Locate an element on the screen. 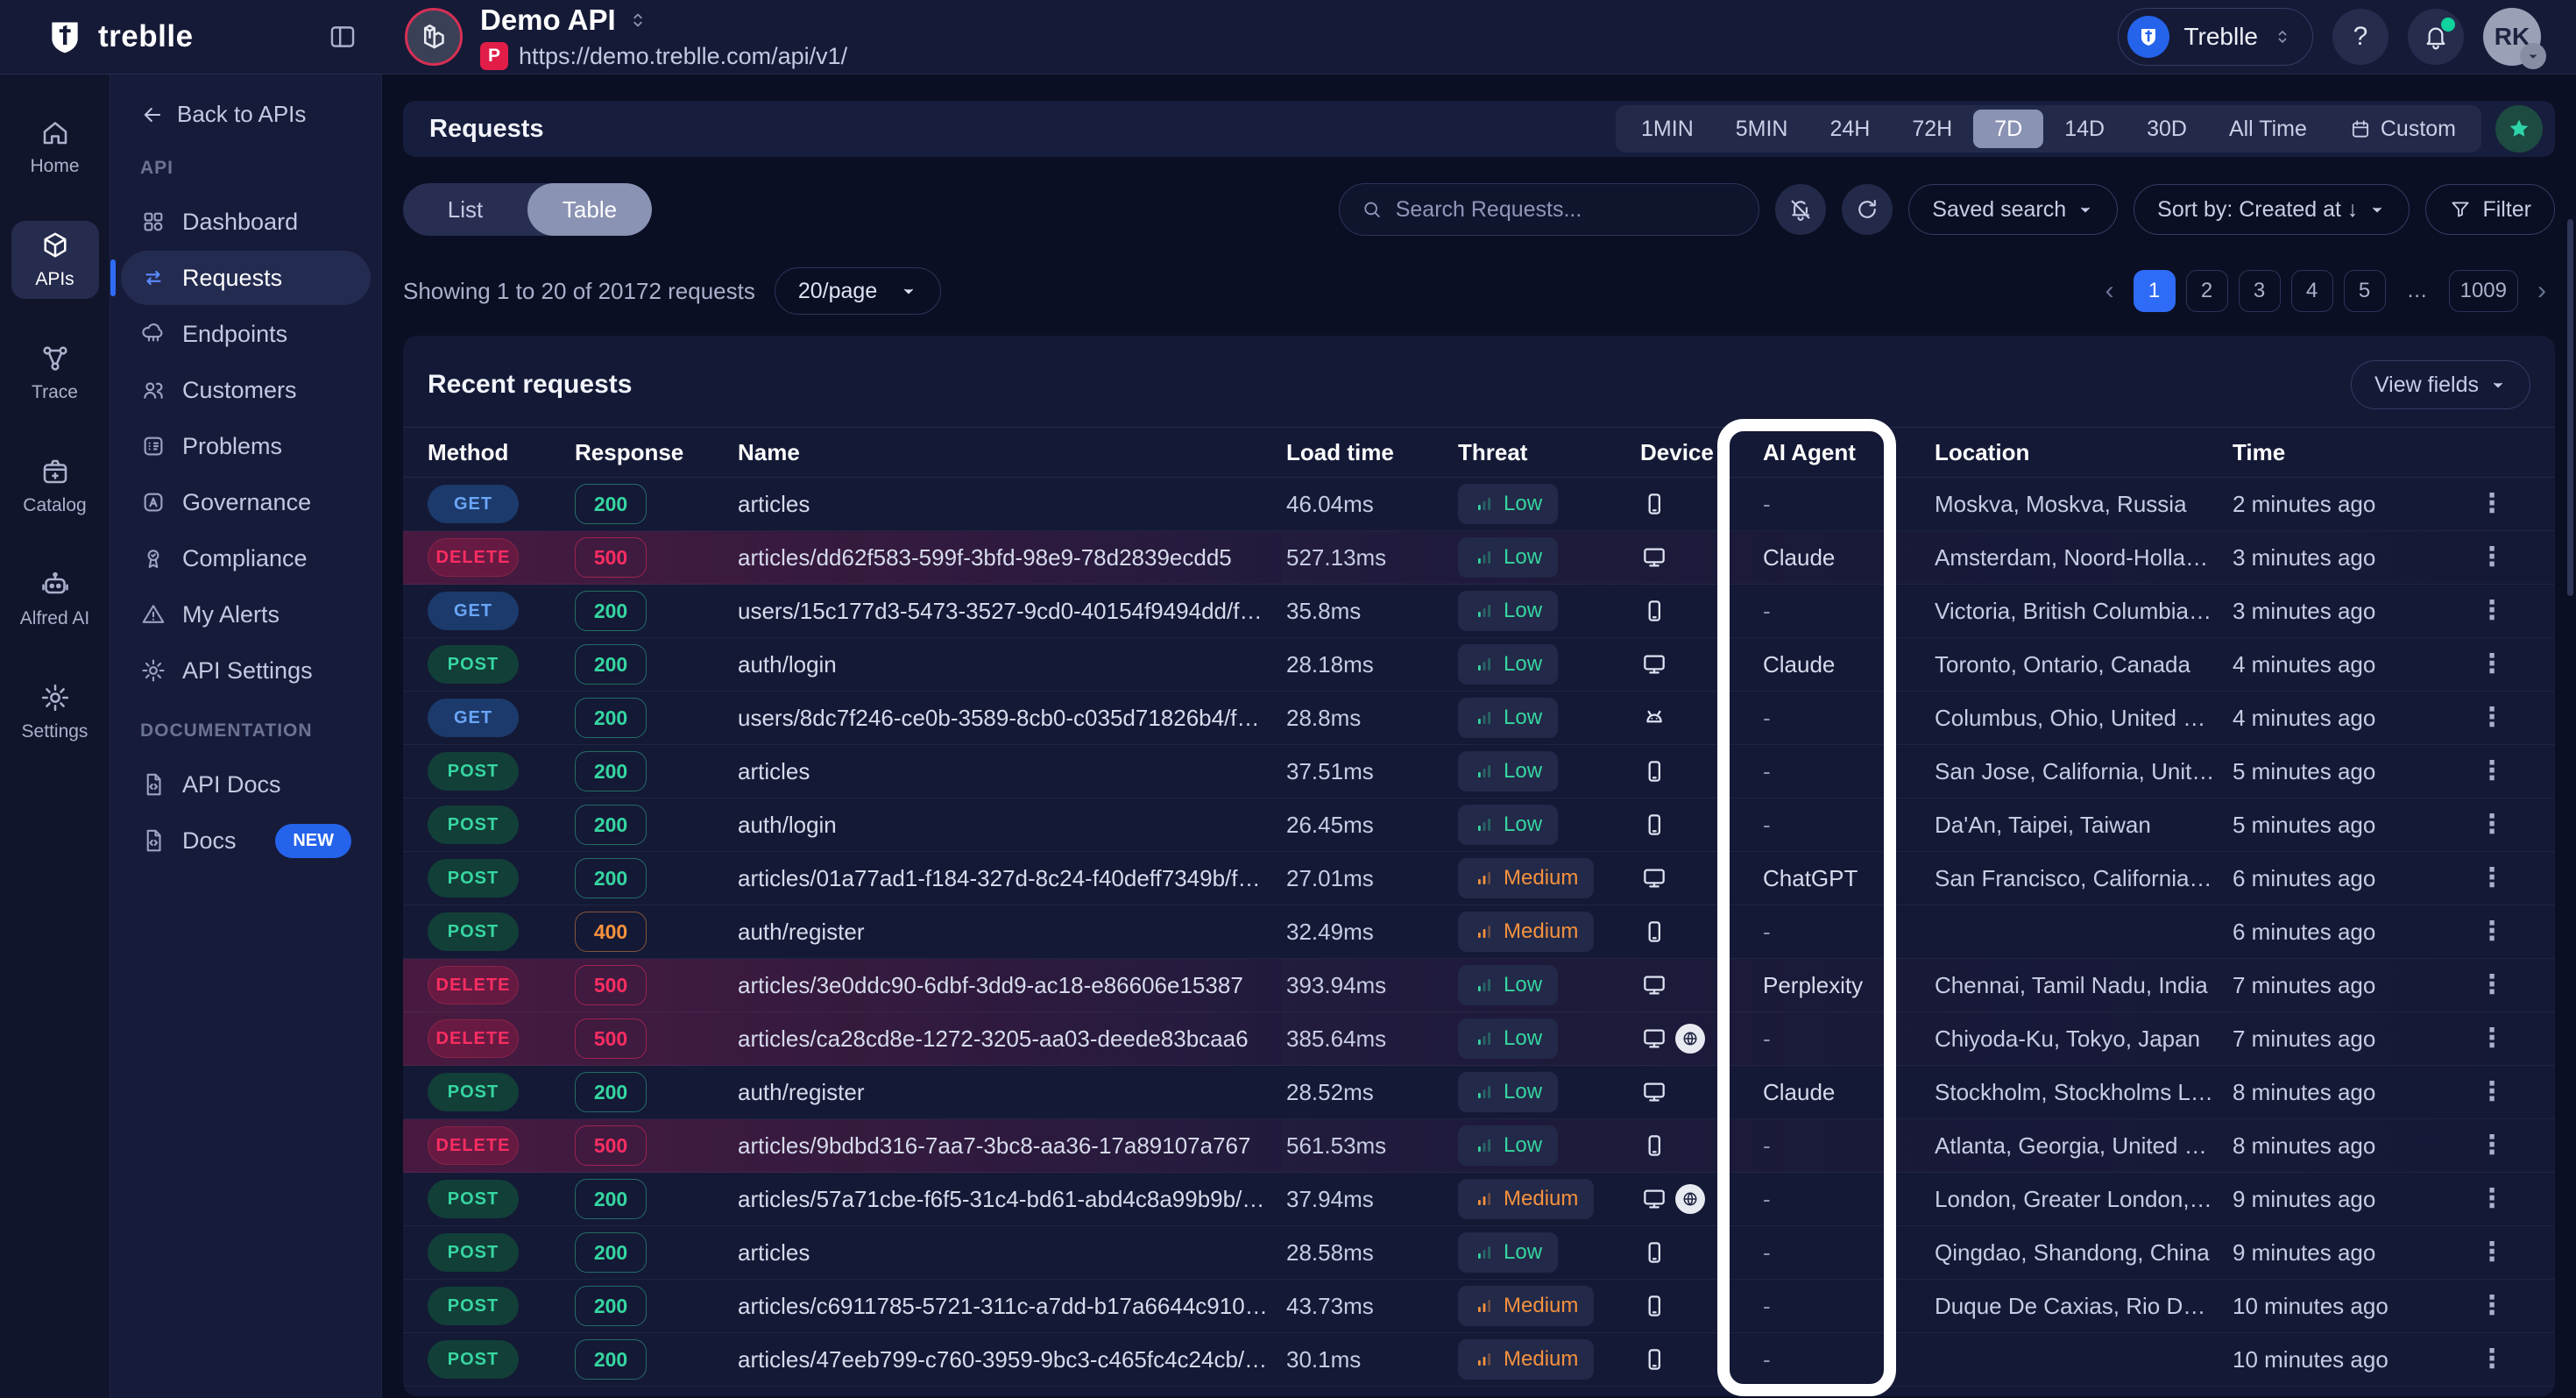 This screenshot has height=1398, width=2576. bell-slash-icon is located at coordinates (1800, 210).